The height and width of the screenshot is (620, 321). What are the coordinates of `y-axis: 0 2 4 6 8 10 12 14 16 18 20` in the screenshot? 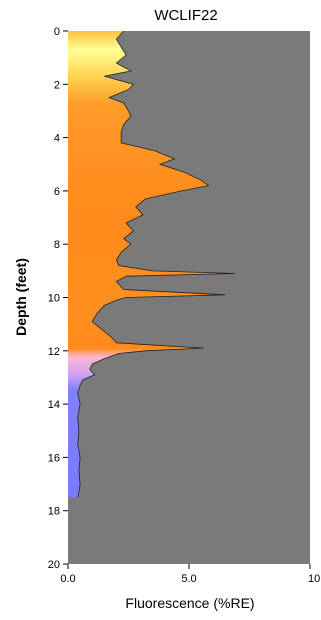 It's located at (58, 298).